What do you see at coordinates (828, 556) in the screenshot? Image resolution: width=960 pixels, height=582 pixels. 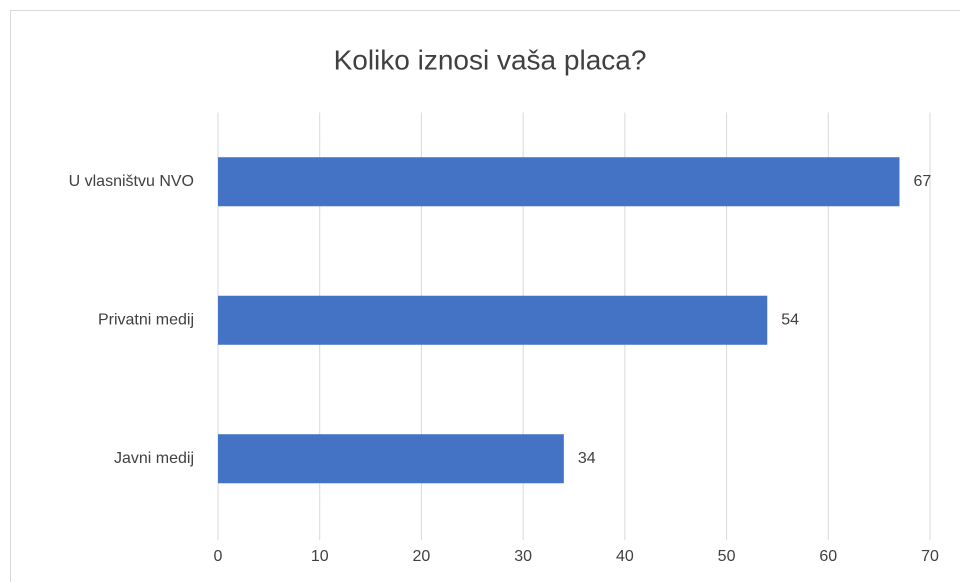 I see `x-tick-label: 60` at bounding box center [828, 556].